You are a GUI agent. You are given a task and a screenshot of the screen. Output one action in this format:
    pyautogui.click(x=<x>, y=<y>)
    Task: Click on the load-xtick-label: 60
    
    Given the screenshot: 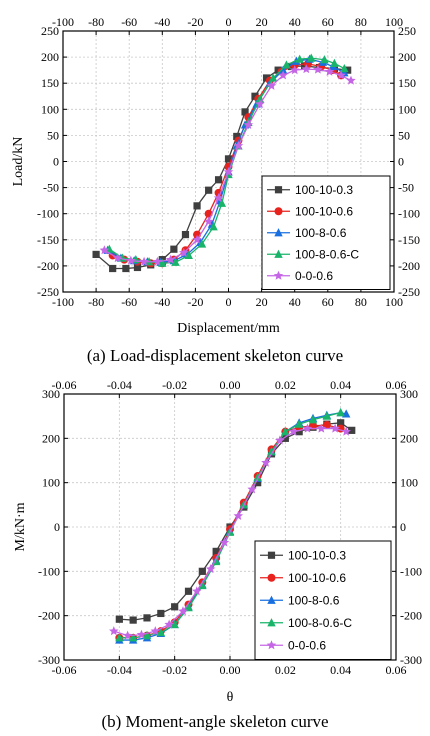 What is the action you would take?
    pyautogui.click(x=328, y=302)
    